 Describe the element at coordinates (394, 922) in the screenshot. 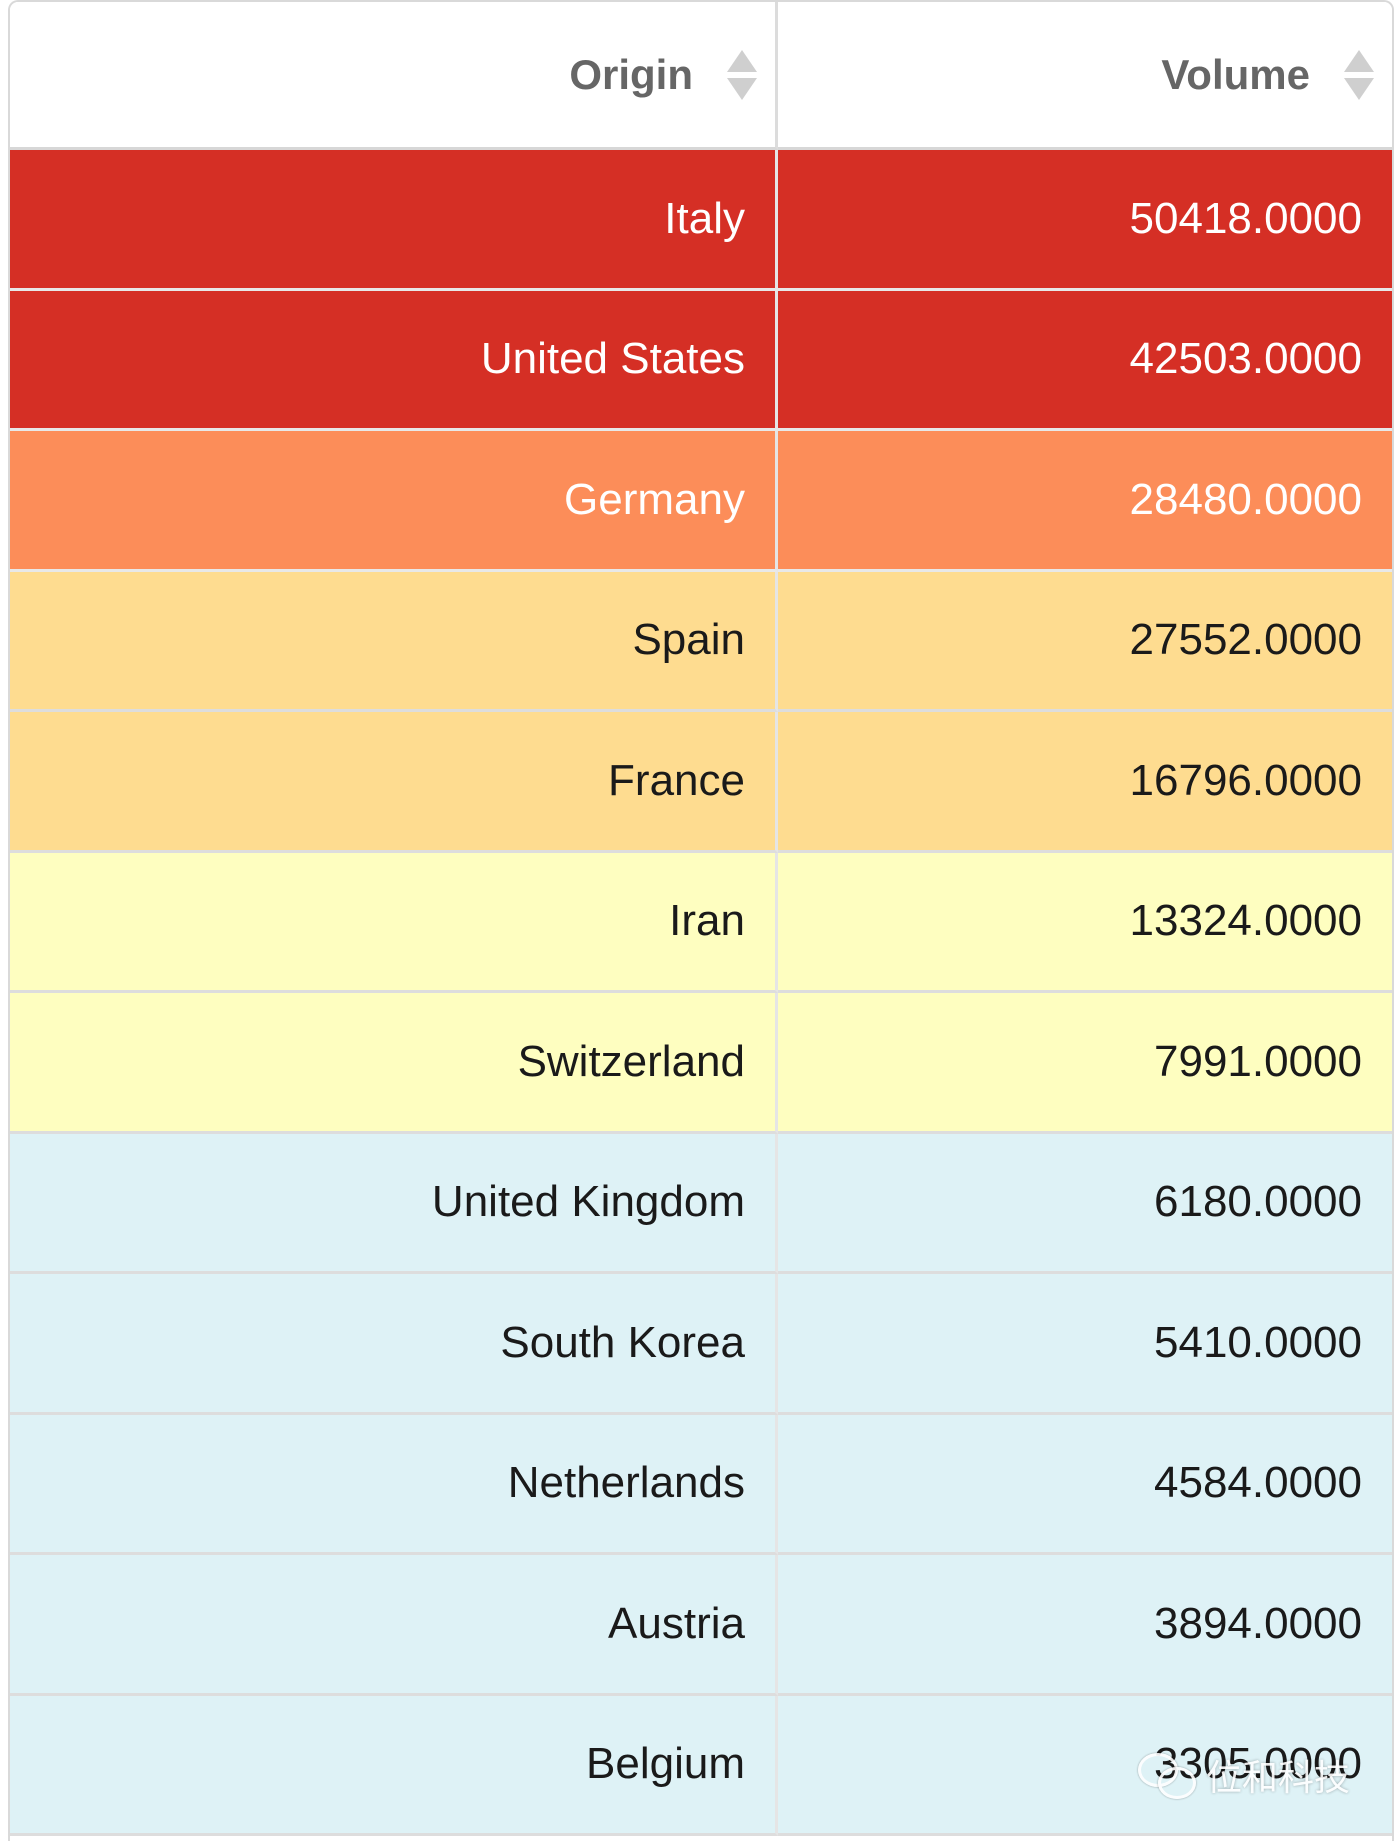

I see `table-cell-origin: Iran` at that location.